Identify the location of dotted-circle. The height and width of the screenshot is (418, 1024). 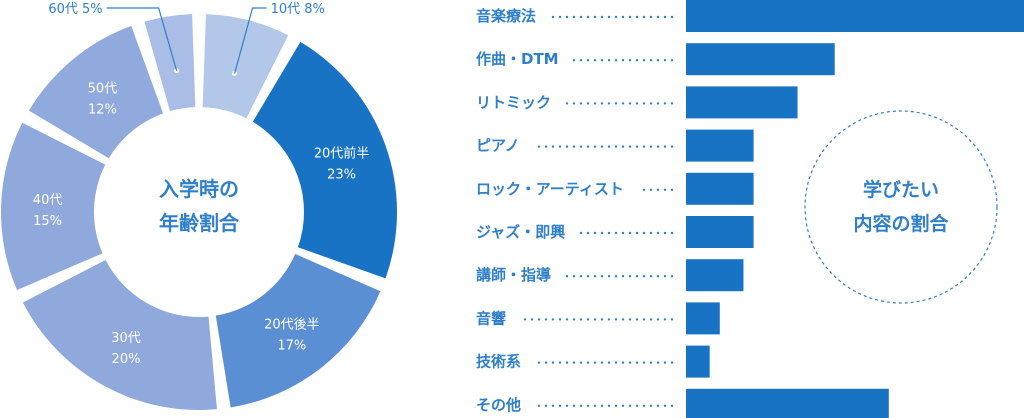
(901, 207).